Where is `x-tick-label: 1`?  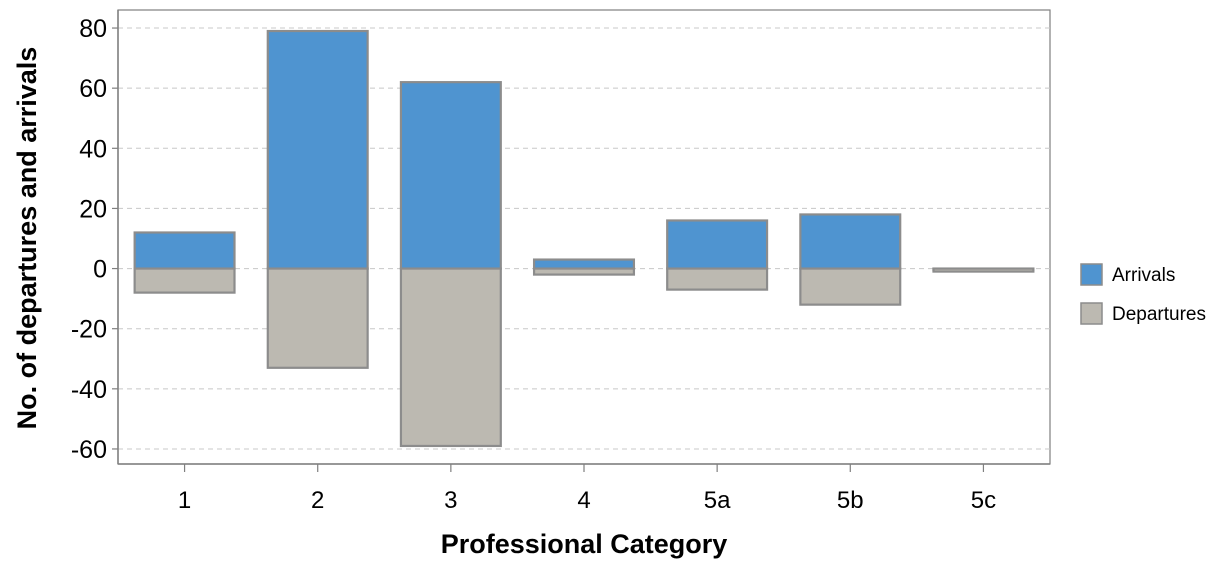 x-tick-label: 1 is located at coordinates (184, 500).